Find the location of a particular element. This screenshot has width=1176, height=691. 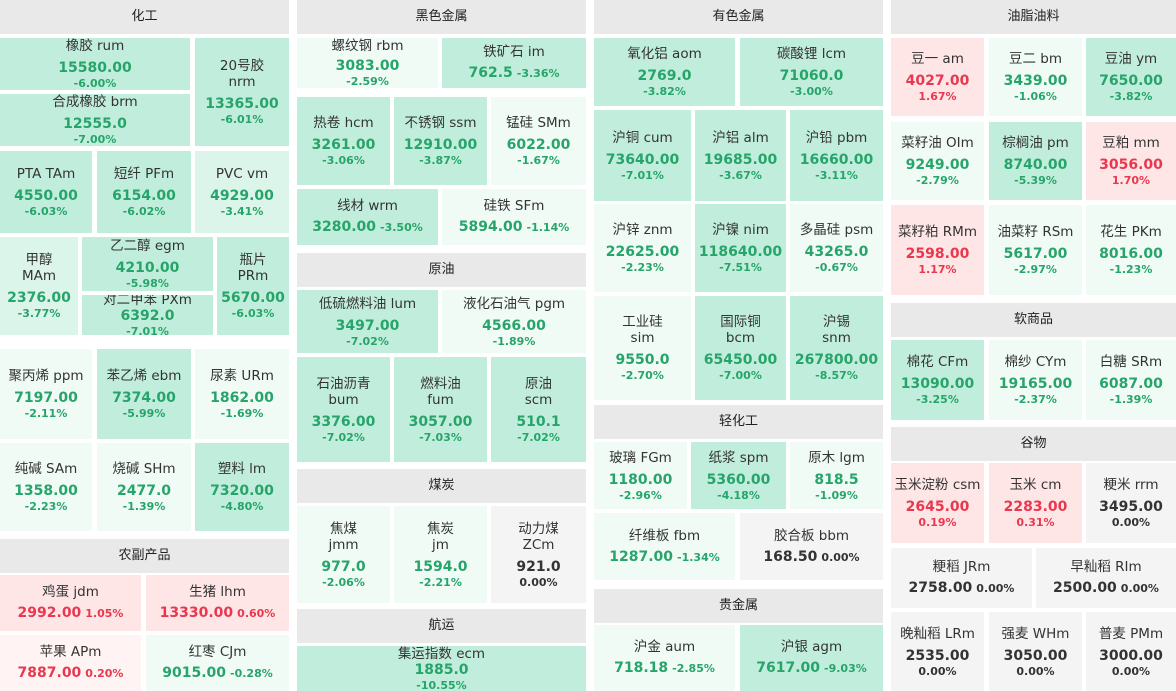

section-header-grains: 谷物 is located at coordinates (1033, 444).